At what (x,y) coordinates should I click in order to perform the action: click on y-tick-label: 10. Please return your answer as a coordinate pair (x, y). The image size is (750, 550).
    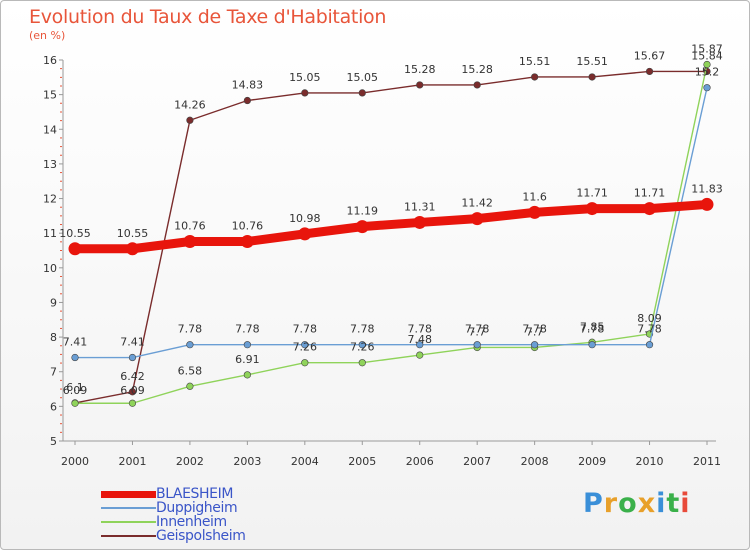
    Looking at the image, I should click on (50, 268).